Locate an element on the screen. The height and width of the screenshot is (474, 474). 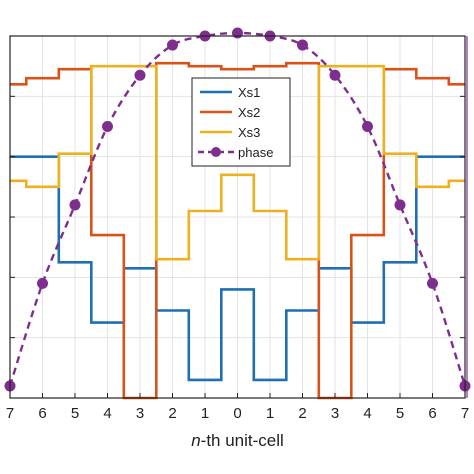
legend-label-phase: phase is located at coordinates (255, 152).